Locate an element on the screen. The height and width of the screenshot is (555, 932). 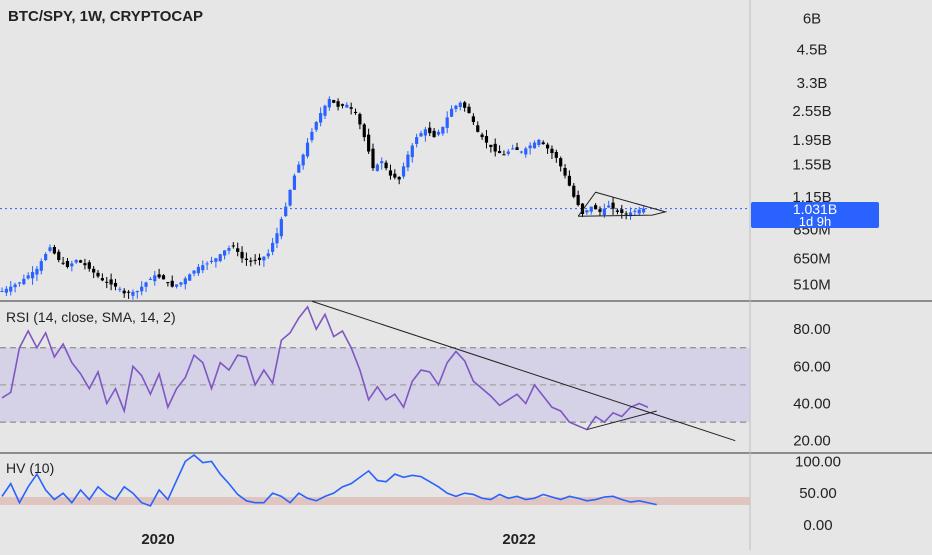
rsi-trendline is located at coordinates (523, 371).